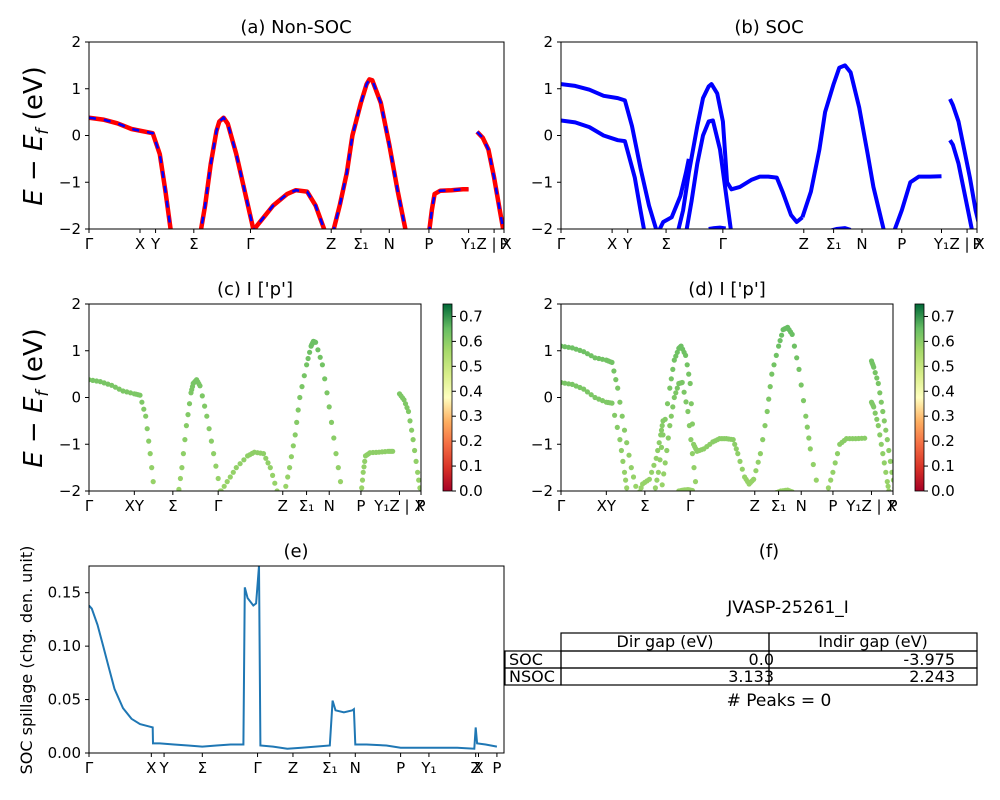 This screenshot has width=1000, height=800. What do you see at coordinates (70, 444) in the screenshot?
I see `y-tick-label: −1` at bounding box center [70, 444].